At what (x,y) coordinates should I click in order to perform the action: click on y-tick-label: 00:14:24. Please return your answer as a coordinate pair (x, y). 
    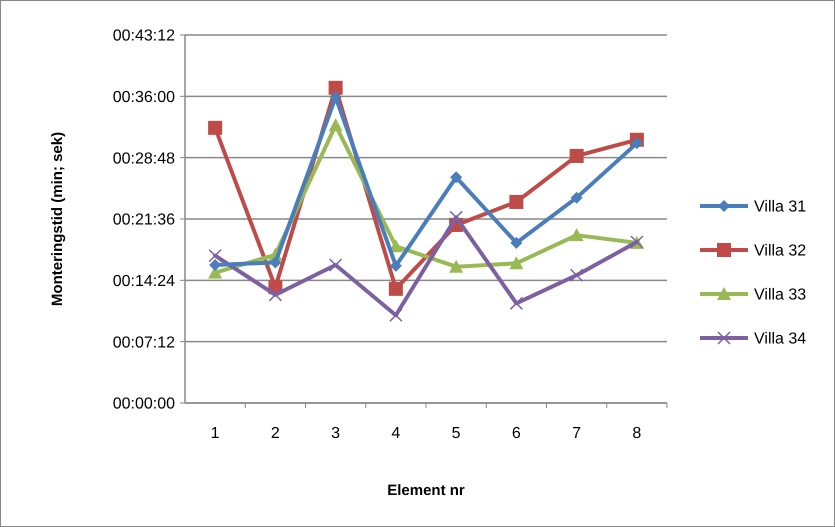
    Looking at the image, I should click on (144, 281).